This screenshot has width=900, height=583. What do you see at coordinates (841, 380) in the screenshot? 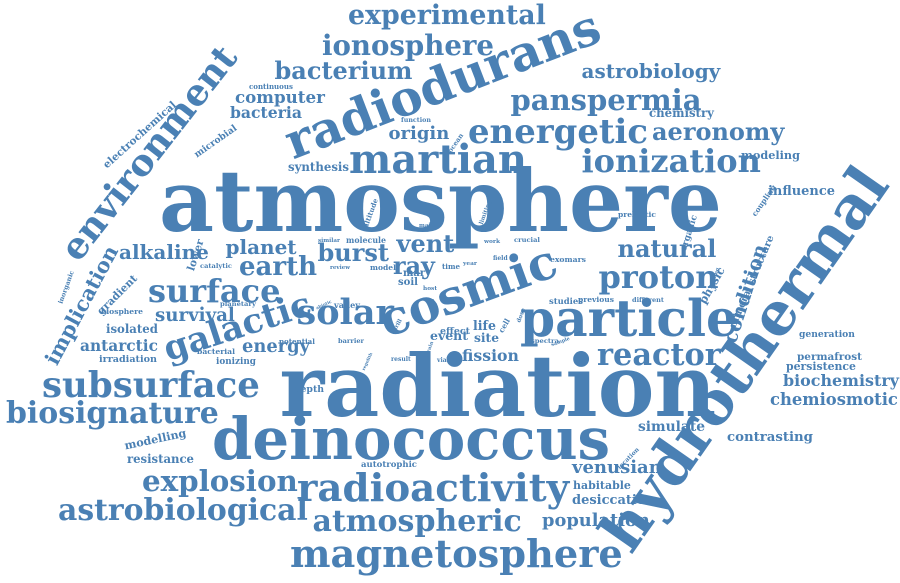
I see `word-biochemistry: biochemistry` at bounding box center [841, 380].